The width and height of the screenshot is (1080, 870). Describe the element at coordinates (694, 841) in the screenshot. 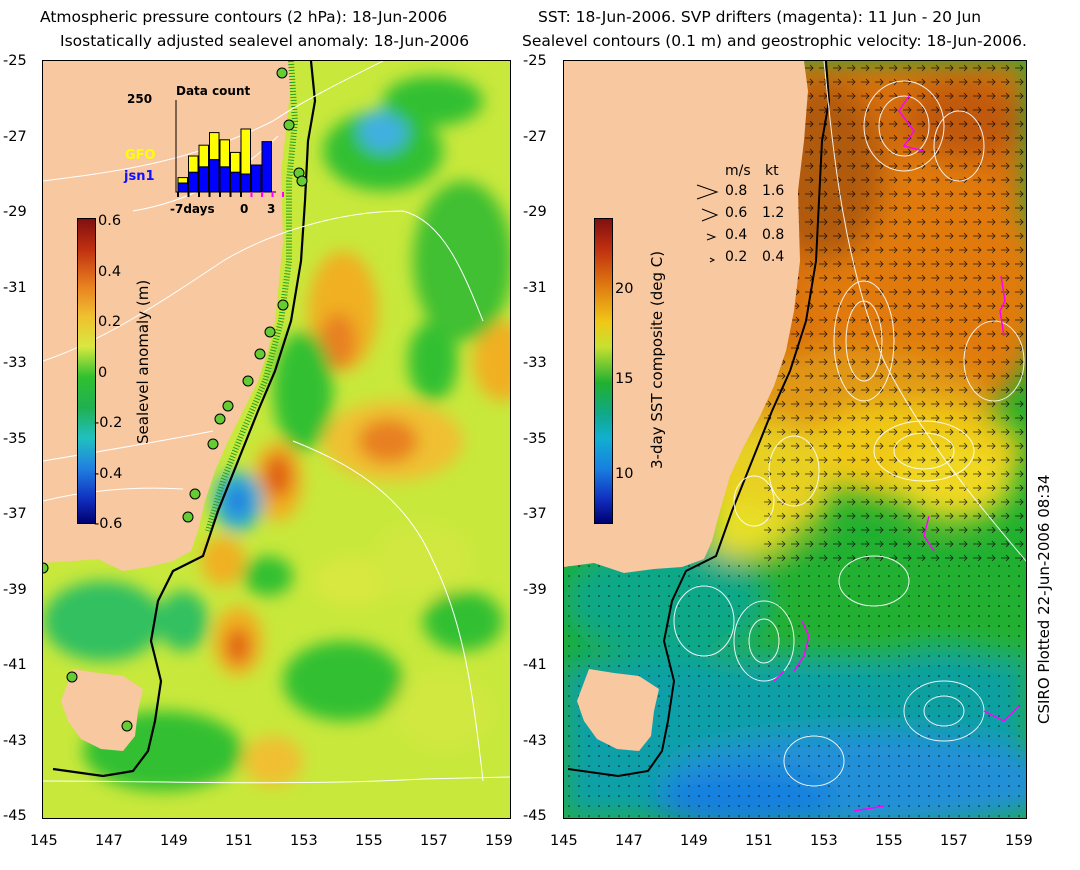

I see `right-lon-tick: 149` at that location.